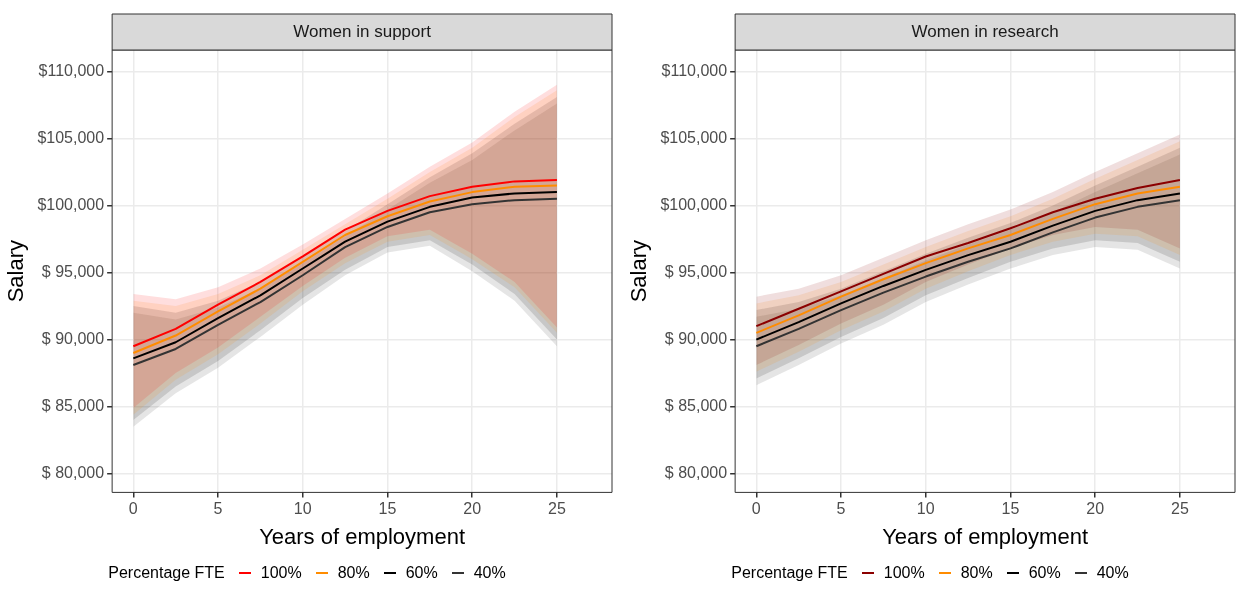 The width and height of the screenshot is (1237, 597). Describe the element at coordinates (985, 31) in the screenshot. I see `chart-title: Women in research` at that location.